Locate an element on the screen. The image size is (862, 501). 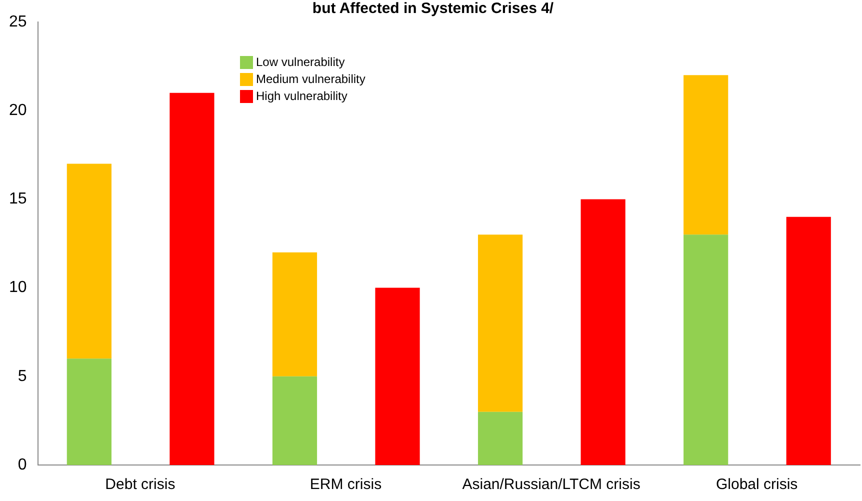
x-tick-label: Asian/Russian/LTCM crisis is located at coordinates (551, 485).